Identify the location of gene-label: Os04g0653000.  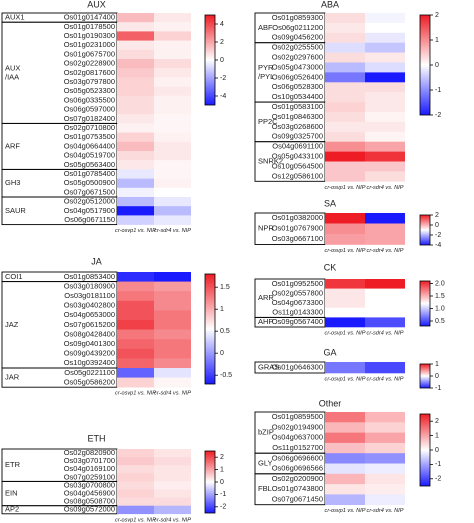
(89, 314).